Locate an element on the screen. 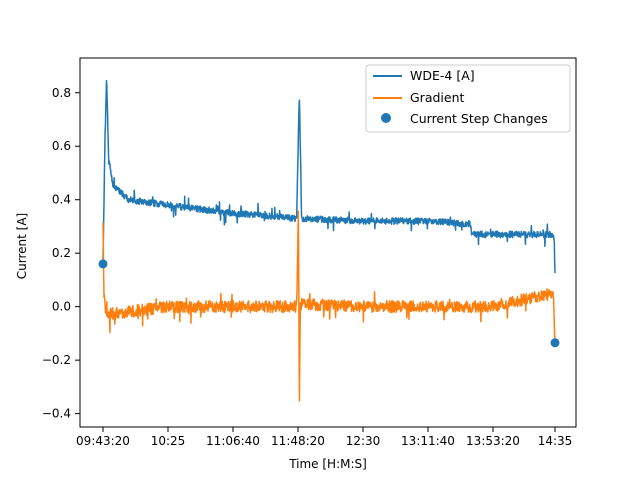 The height and width of the screenshot is (480, 640). y-tick-label-6: 0.8 is located at coordinates (61, 93).